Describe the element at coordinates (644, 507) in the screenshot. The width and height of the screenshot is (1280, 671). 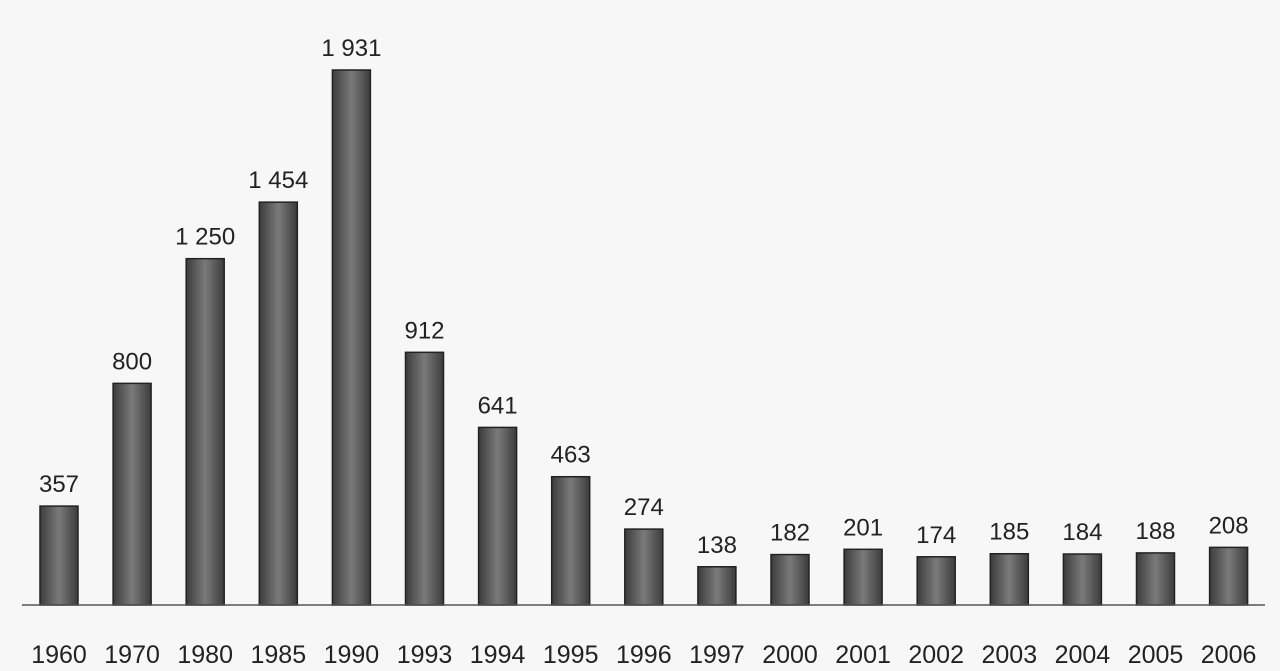
I see `value-label: 274` at that location.